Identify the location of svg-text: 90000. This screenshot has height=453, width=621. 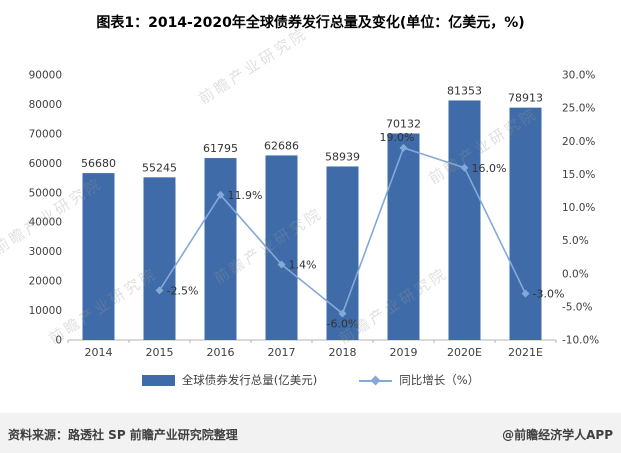
(45, 76).